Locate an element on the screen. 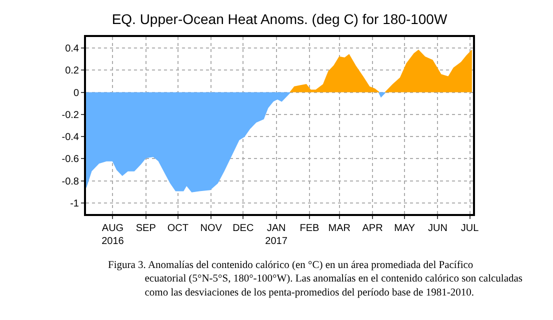 This screenshot has width=553, height=320. y-tick-label: -0.8 is located at coordinates (71, 182).